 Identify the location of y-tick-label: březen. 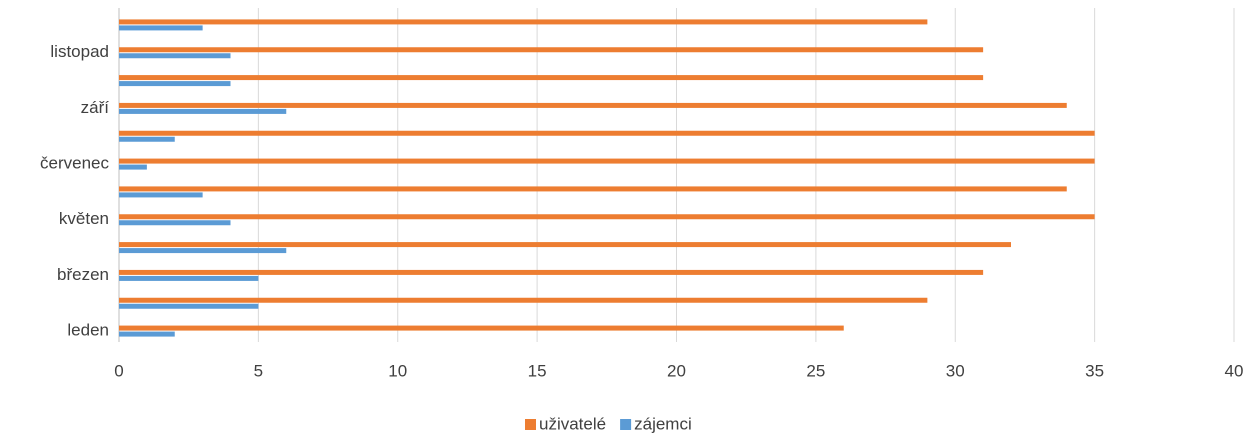
(83, 274).